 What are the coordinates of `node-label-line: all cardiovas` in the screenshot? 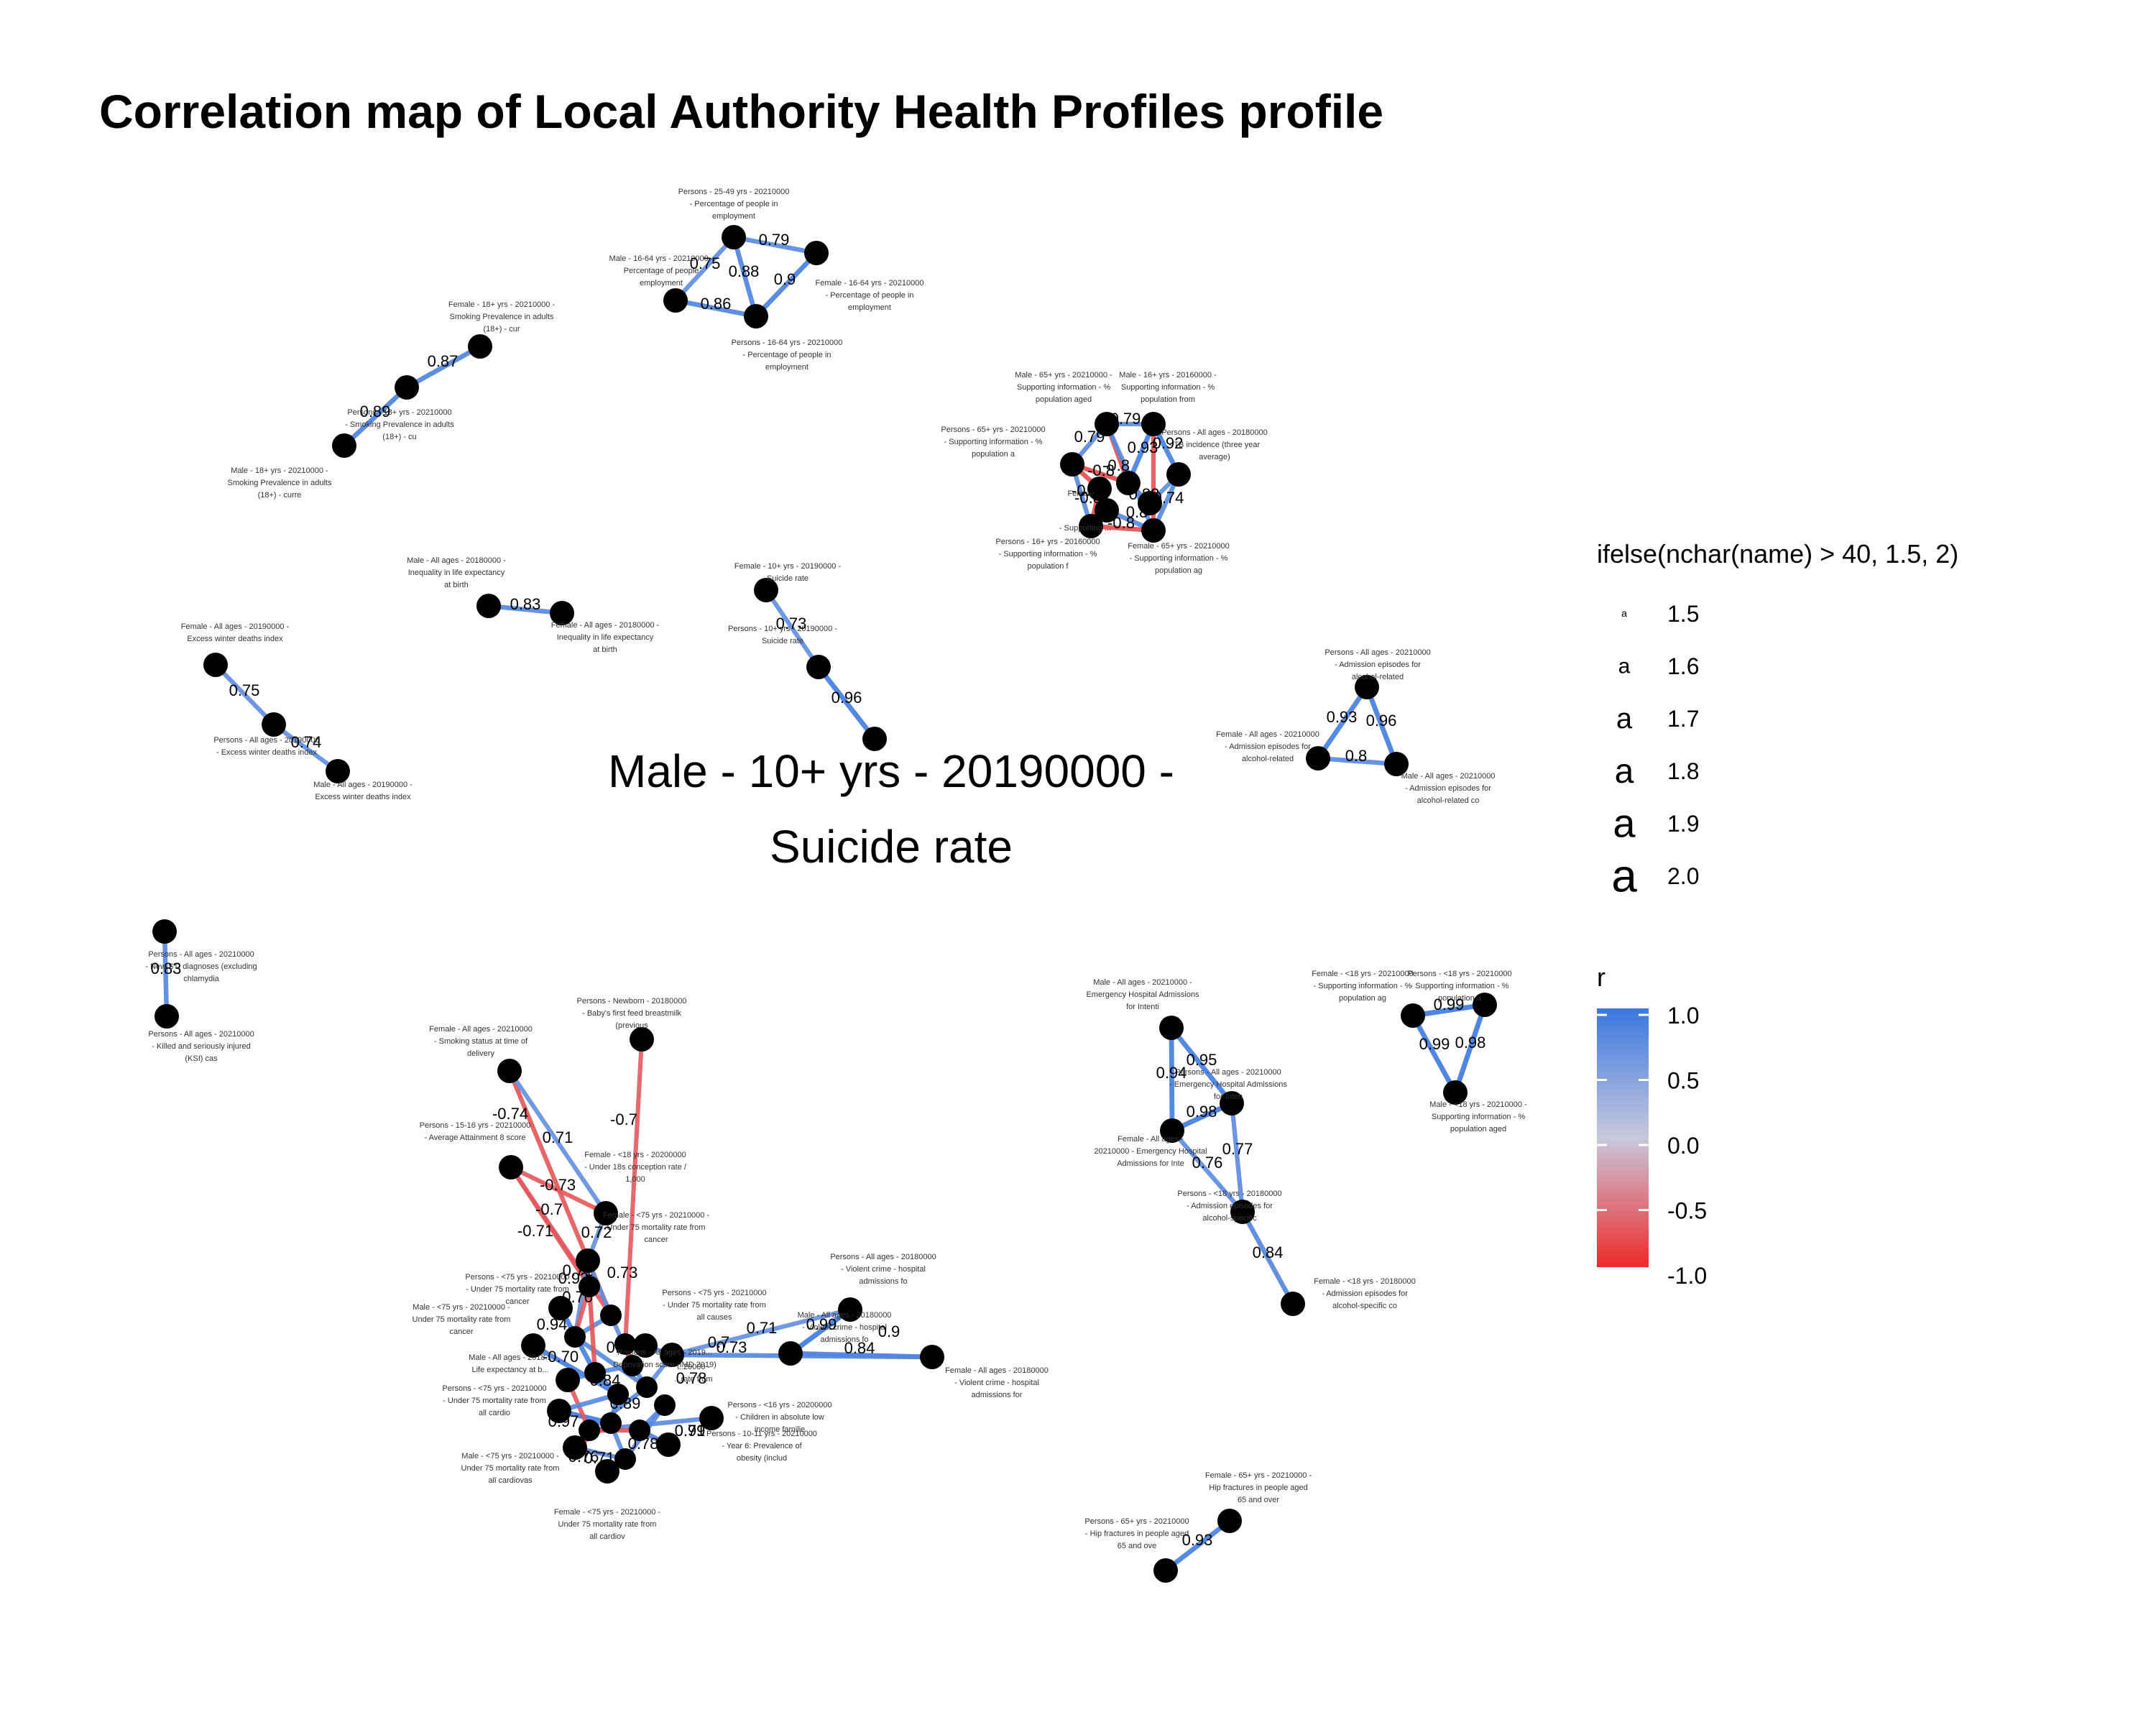 It's located at (510, 1480).